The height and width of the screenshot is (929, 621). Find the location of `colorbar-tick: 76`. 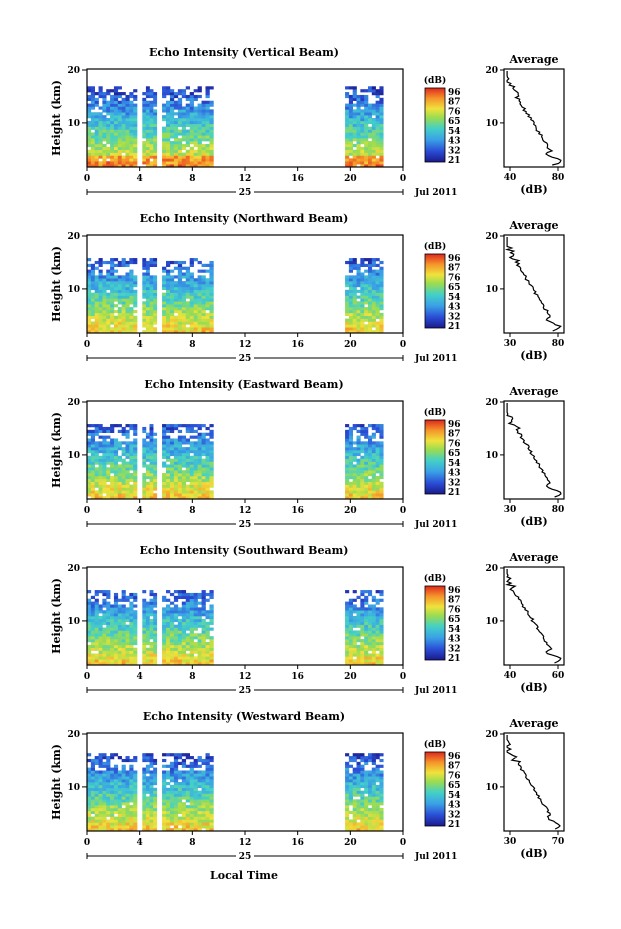

colorbar-tick: 76 is located at coordinates (454, 112).